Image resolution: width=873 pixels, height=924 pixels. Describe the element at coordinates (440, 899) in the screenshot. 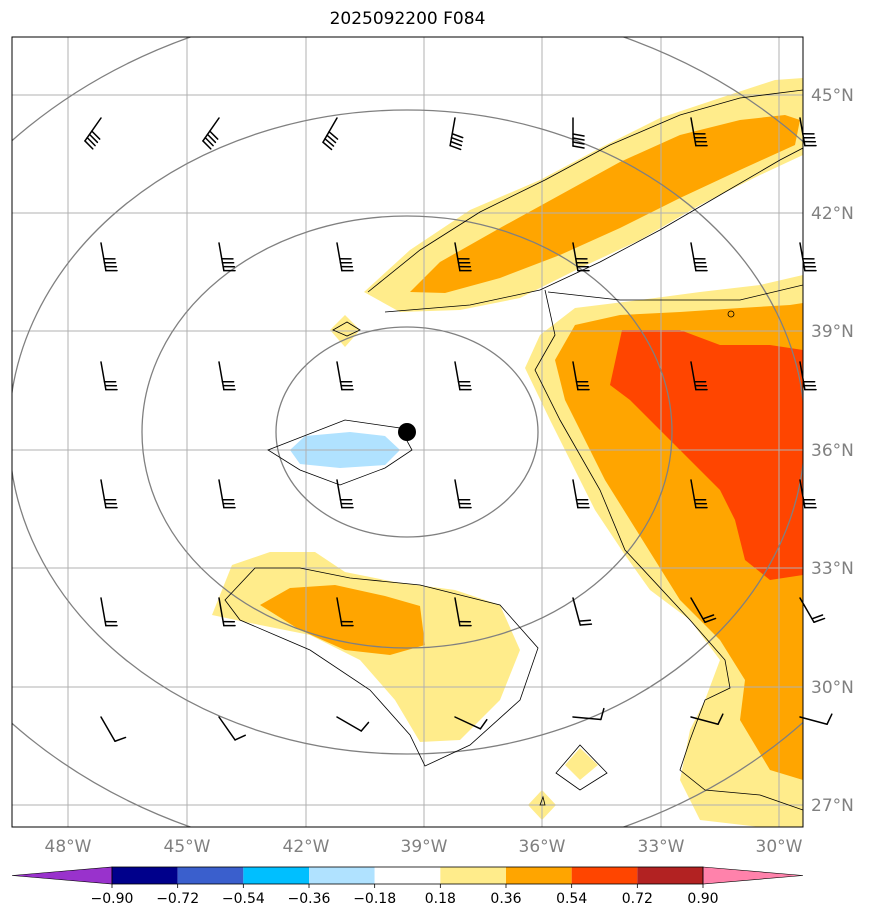

I see `colorbar-label: 0.18` at that location.